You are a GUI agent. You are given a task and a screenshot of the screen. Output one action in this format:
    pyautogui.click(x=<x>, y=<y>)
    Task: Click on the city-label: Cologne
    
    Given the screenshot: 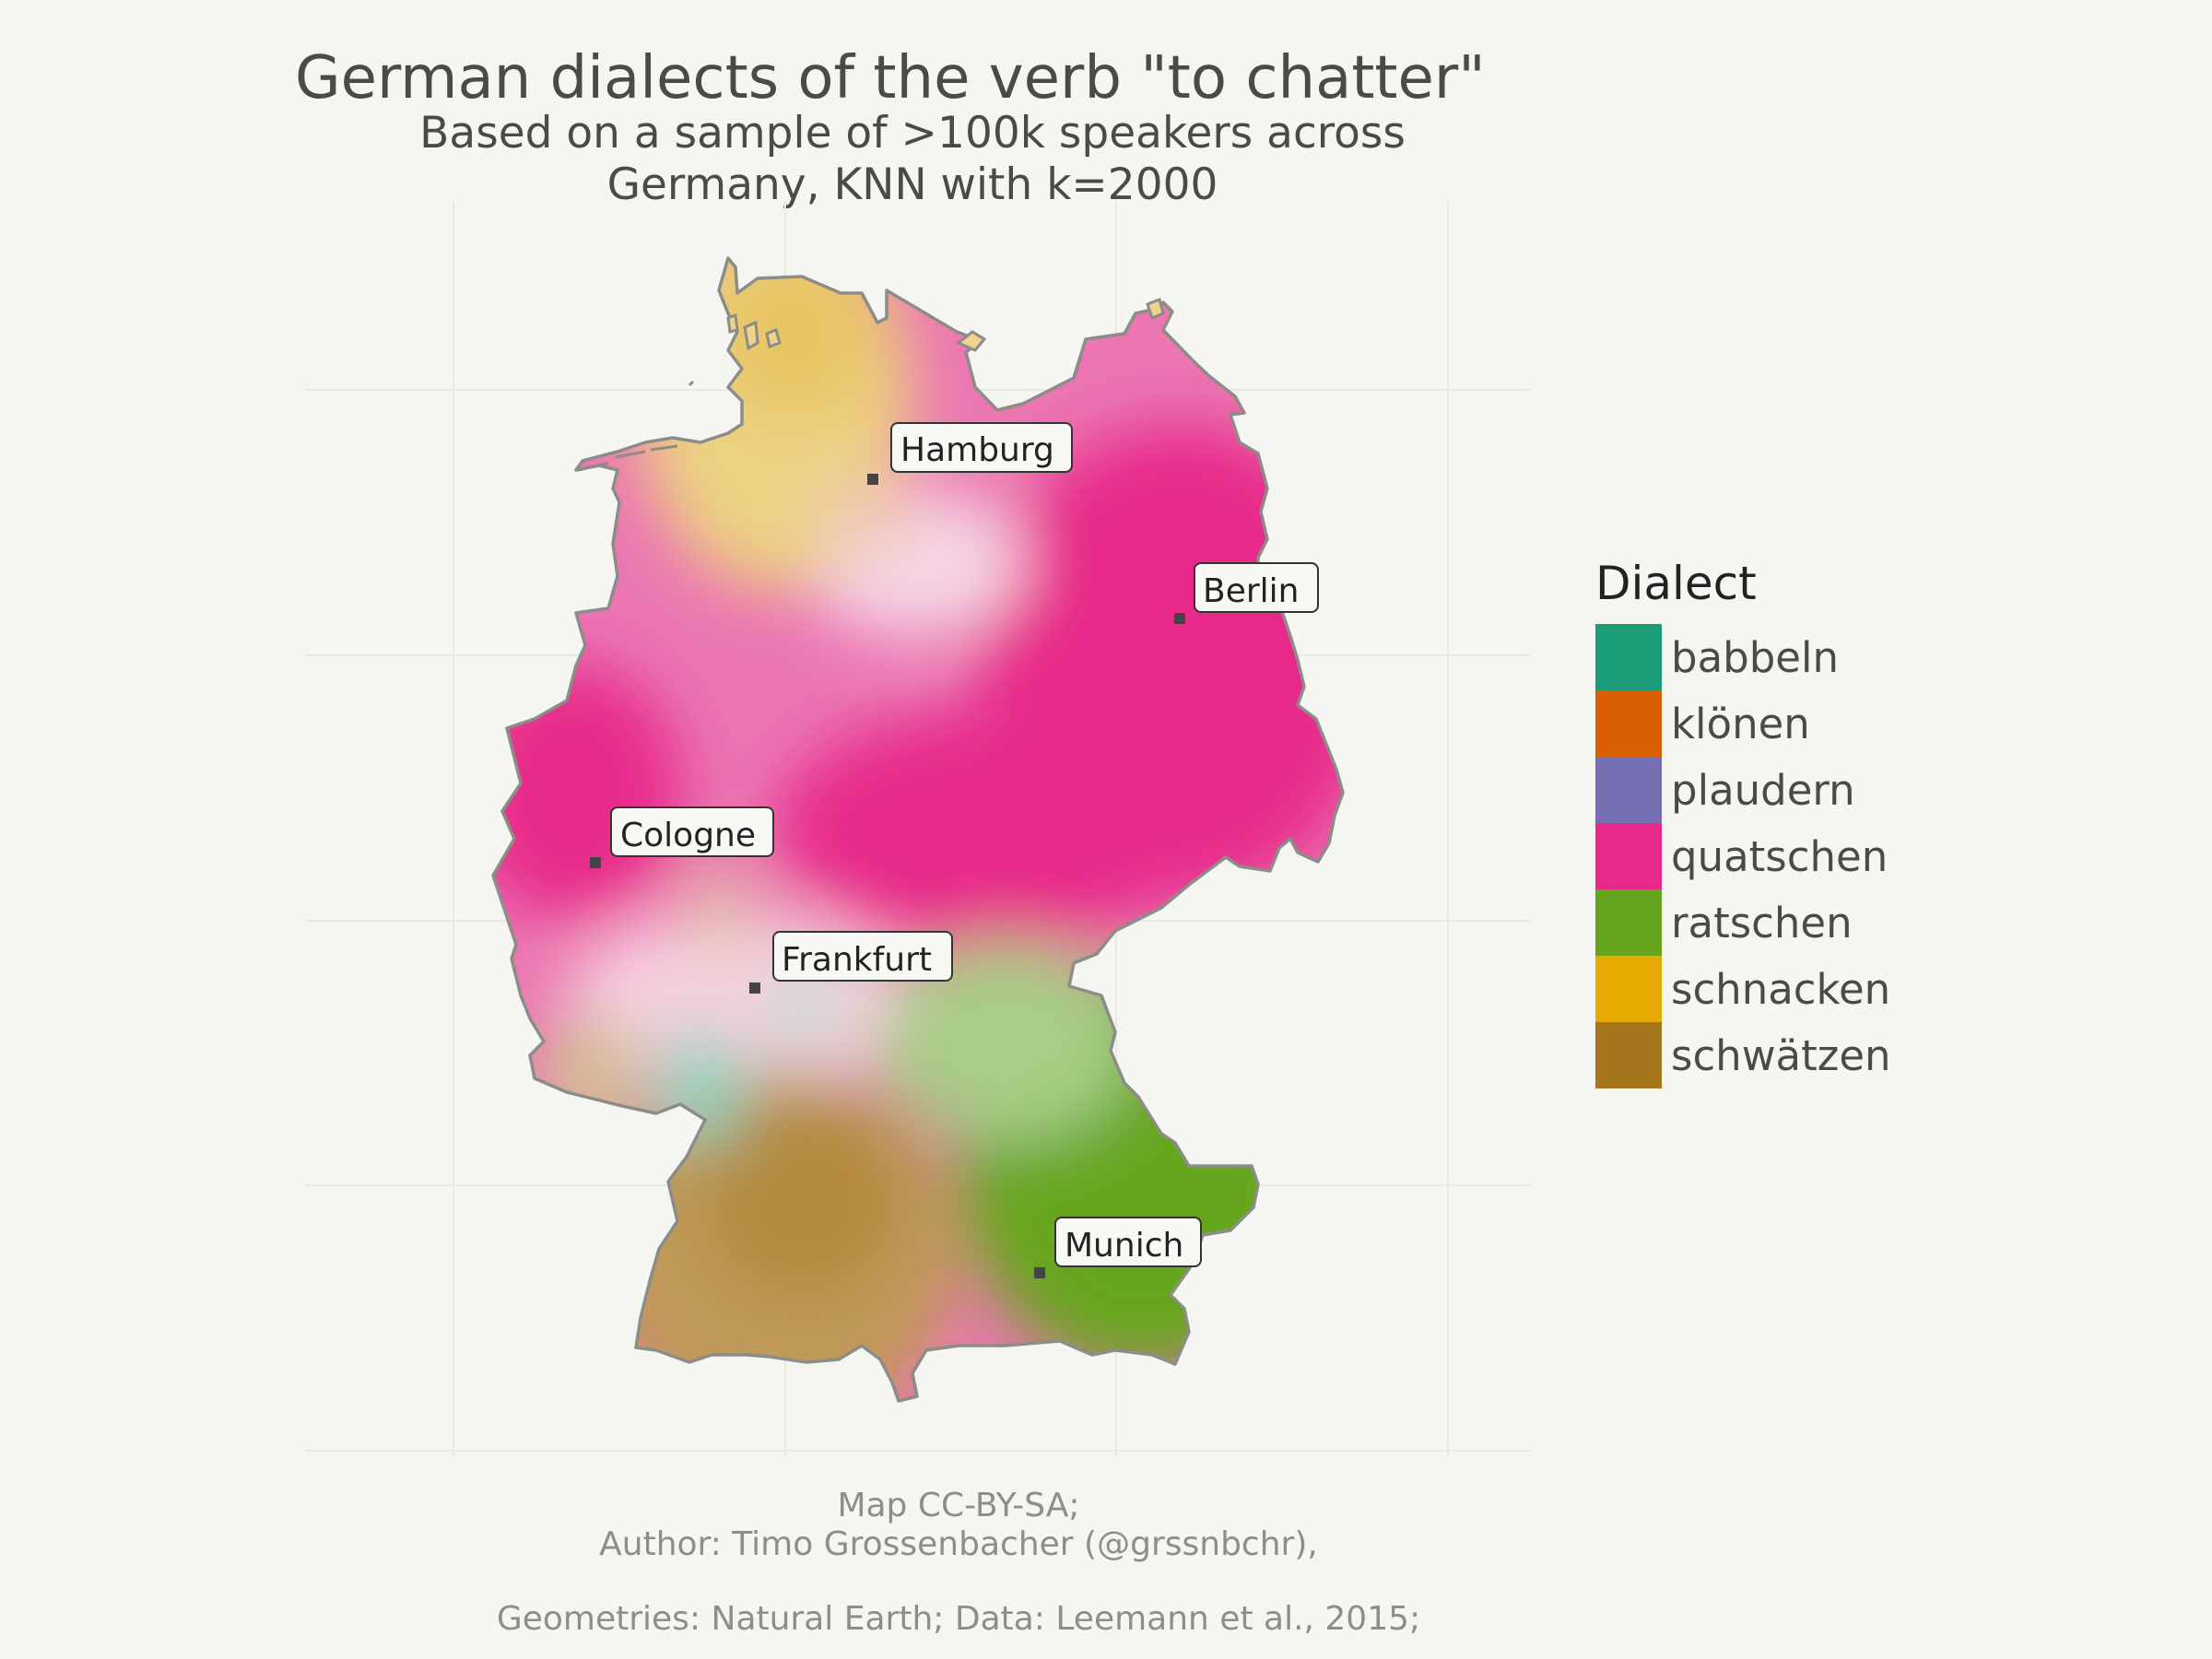 What is the action you would take?
    pyautogui.click(x=688, y=835)
    